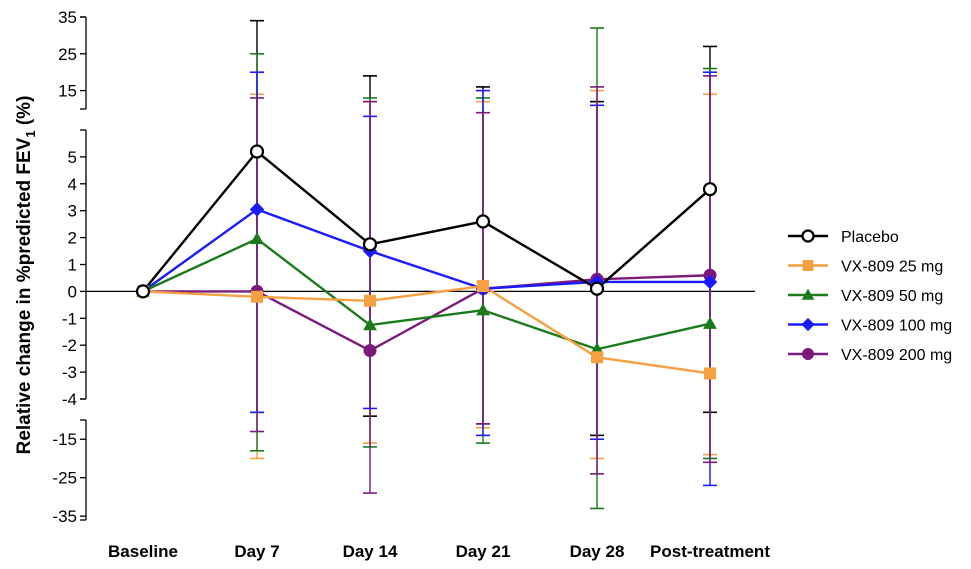 Image resolution: width=971 pixels, height=569 pixels. What do you see at coordinates (370, 551) in the screenshot?
I see `x-category-label: Day 14` at bounding box center [370, 551].